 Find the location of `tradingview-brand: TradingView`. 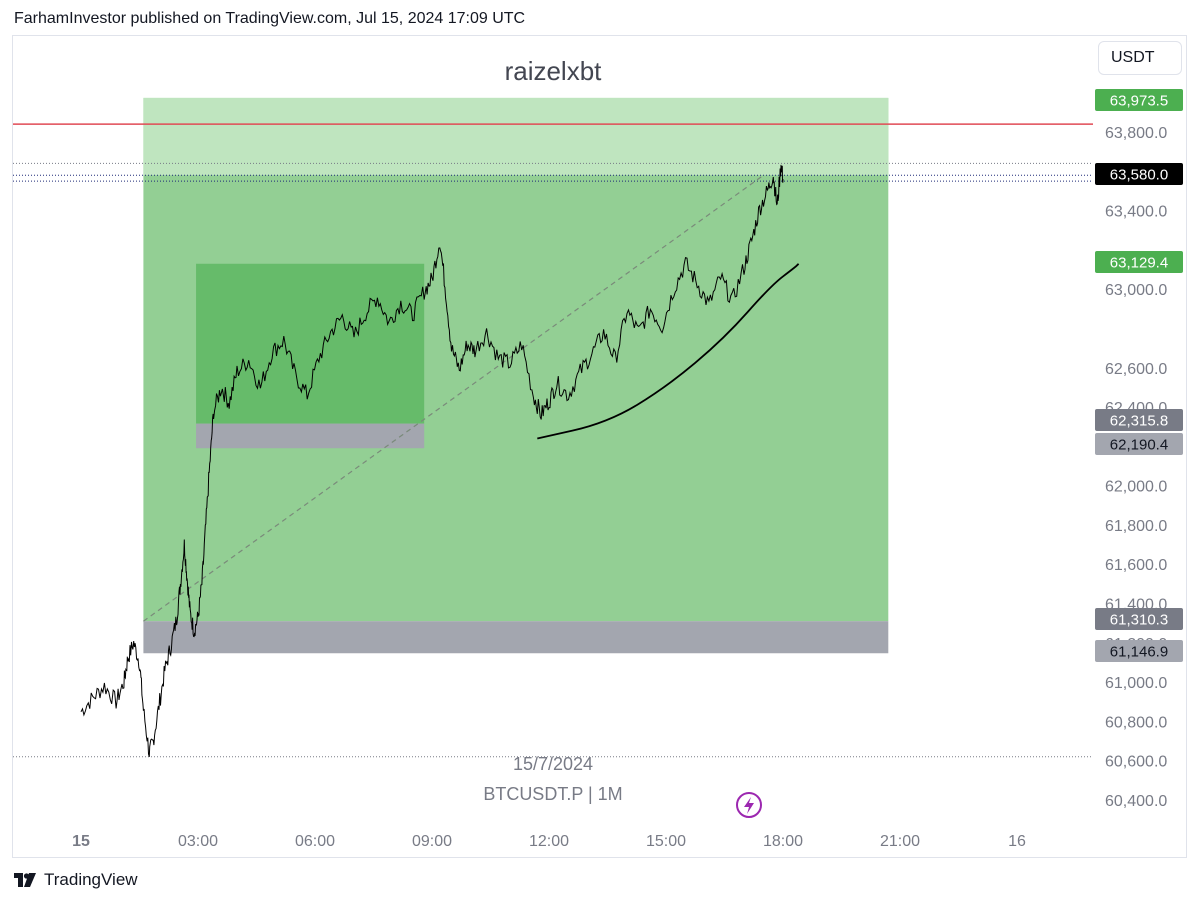

tradingview-brand: TradingView is located at coordinates (76, 880).